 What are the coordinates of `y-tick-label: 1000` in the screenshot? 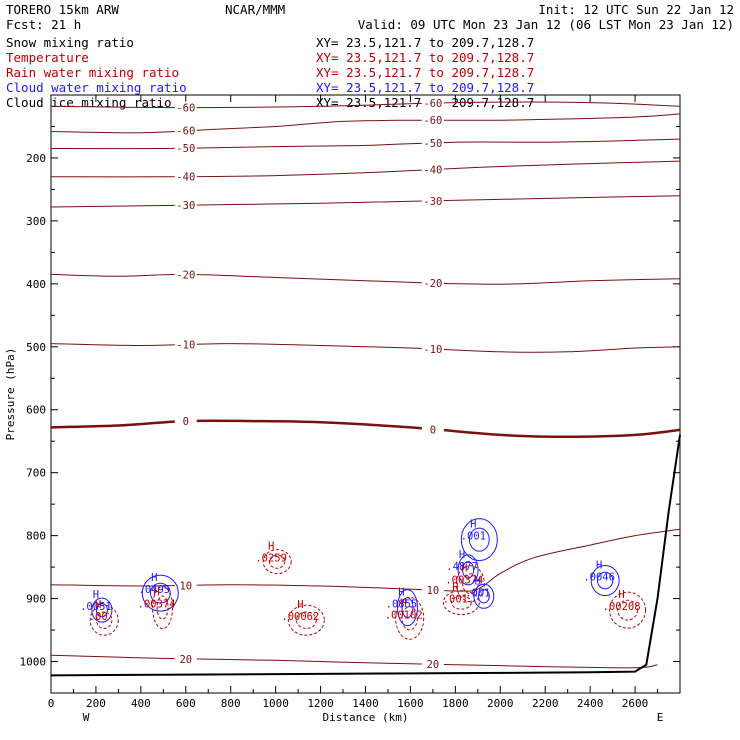 It's located at (33, 662).